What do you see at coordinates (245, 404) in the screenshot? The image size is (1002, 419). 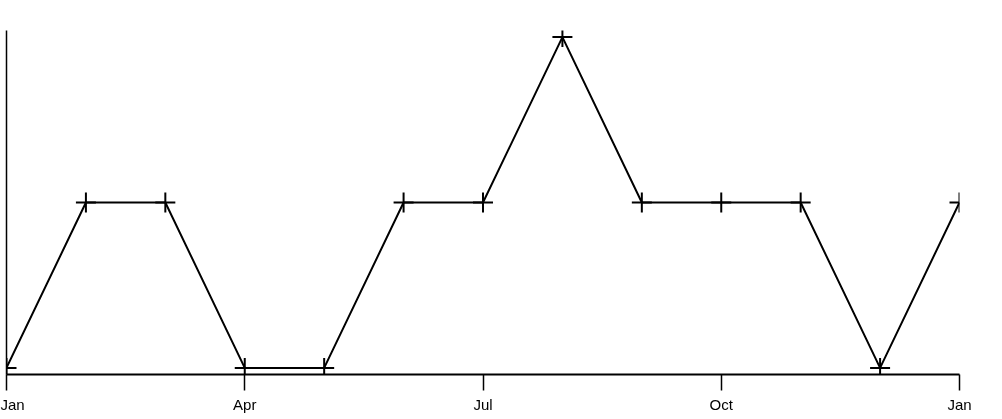 I see `x-tick-label: Apr` at bounding box center [245, 404].